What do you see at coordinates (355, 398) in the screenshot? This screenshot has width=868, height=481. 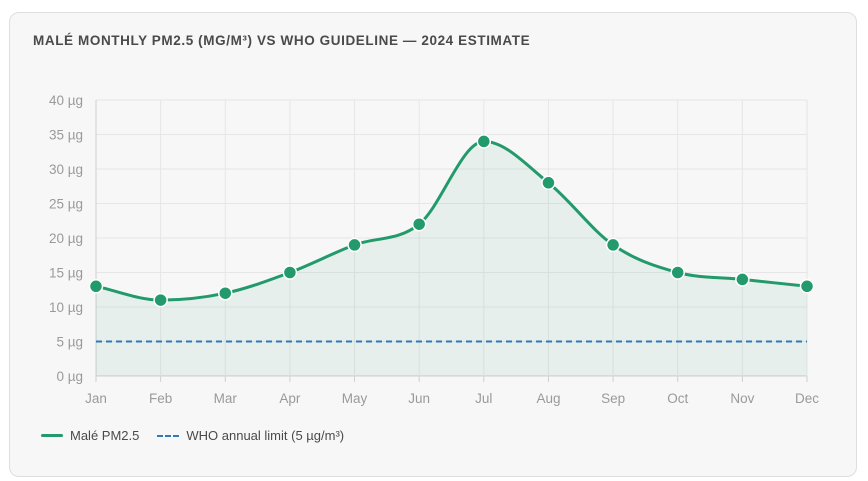 I see `x-tick-label: May` at bounding box center [355, 398].